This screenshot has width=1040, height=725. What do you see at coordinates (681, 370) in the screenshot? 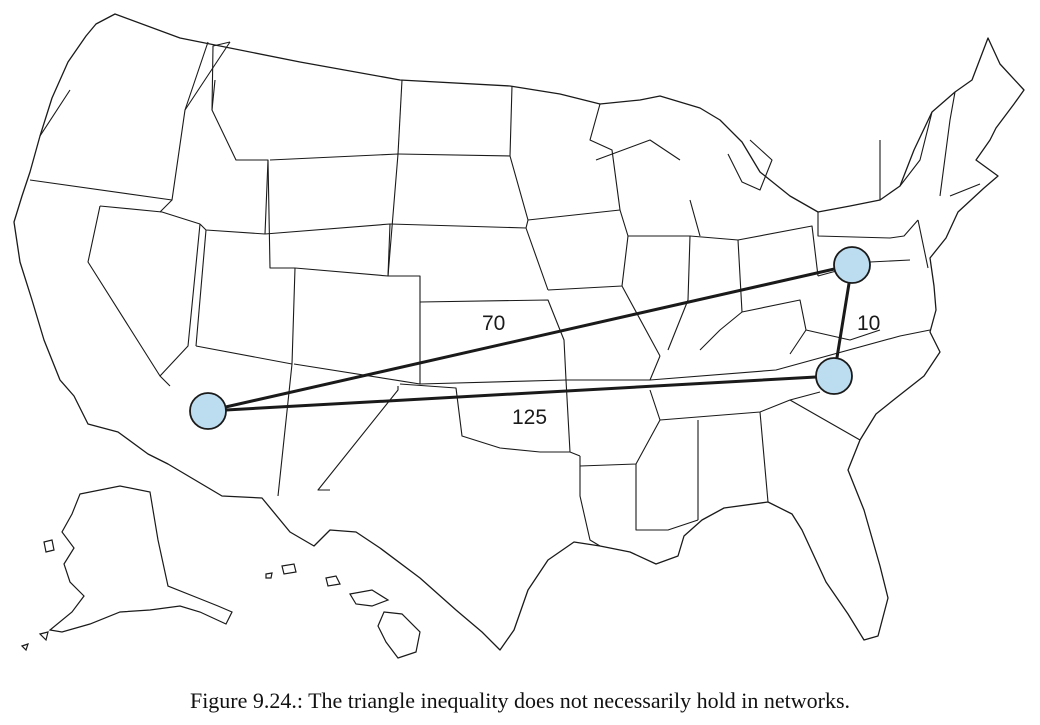
I see `edge-labels: 70 125 10` at bounding box center [681, 370].